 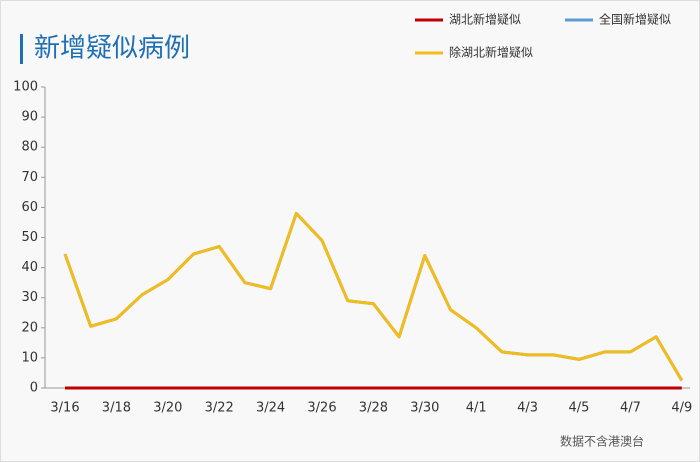 I want to click on x-tick-label: 3/20, so click(x=167, y=408).